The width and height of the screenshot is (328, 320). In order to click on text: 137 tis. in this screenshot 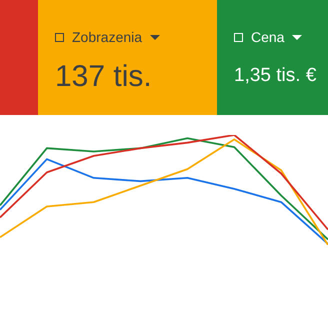, I will do `click(104, 77)`.